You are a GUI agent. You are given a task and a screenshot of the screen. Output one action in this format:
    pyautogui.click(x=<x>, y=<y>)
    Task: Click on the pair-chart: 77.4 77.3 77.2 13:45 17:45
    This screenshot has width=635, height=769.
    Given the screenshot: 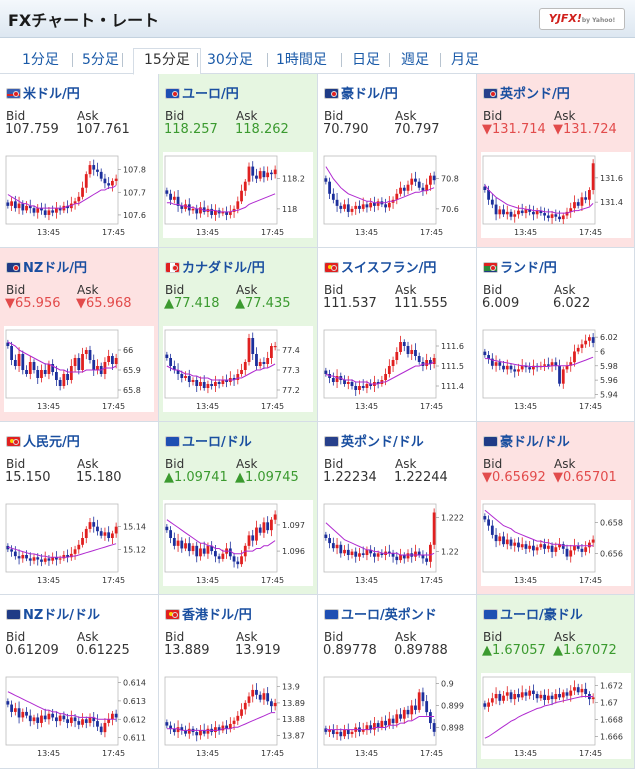 What is the action you would take?
    pyautogui.click(x=238, y=369)
    